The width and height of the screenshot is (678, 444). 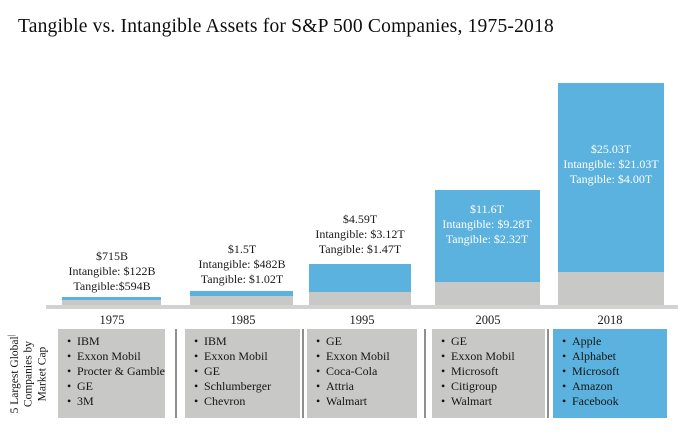 I want to click on bar-label-line: $25.03T, so click(x=611, y=149).